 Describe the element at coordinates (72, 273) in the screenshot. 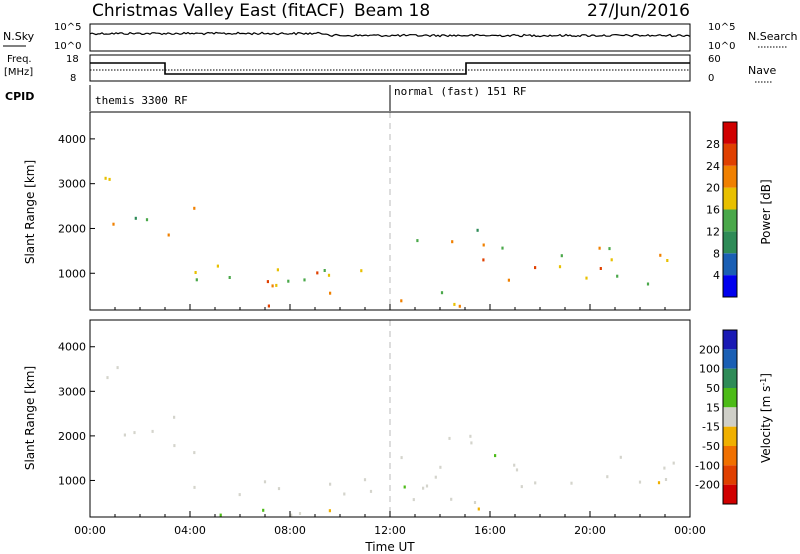

I see `y-tick-label-0: 1000` at that location.